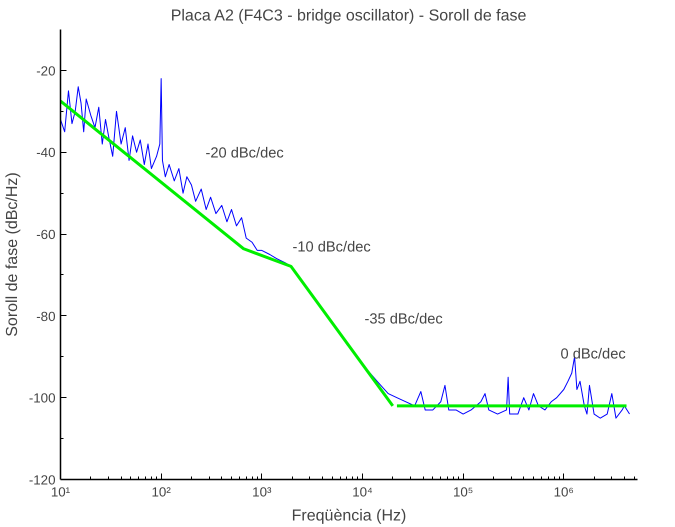 The image size is (675, 527). What do you see at coordinates (46, 152) in the screenshot?
I see `y-tick-label: -40` at bounding box center [46, 152].